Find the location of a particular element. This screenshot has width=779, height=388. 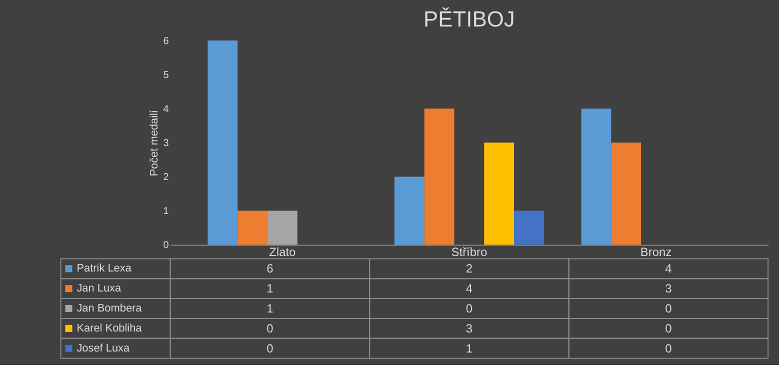

legend-label: Karel Kobliha is located at coordinates (109, 328).